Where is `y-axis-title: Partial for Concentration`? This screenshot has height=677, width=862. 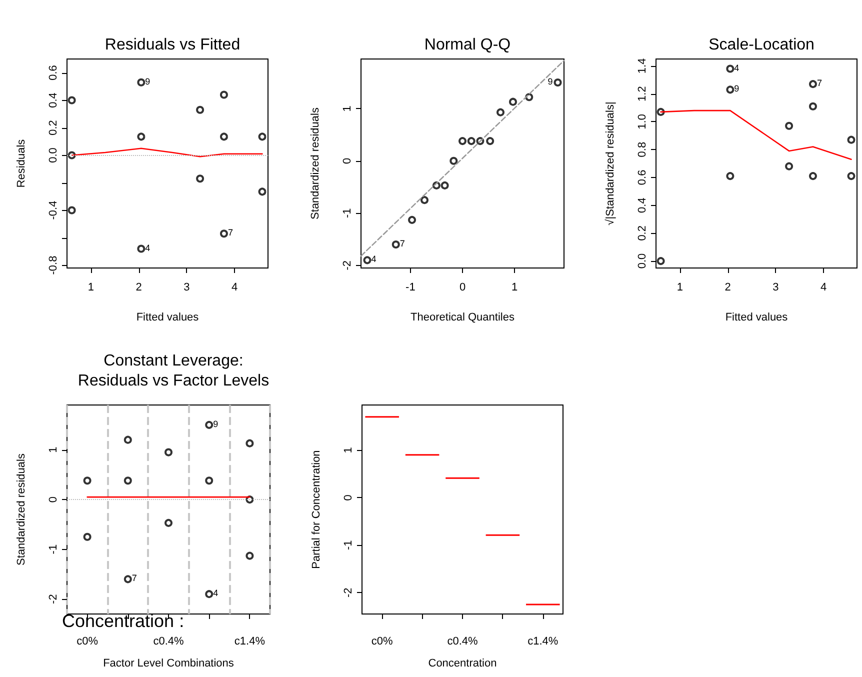 y-axis-title: Partial for Concentration is located at coordinates (316, 509).